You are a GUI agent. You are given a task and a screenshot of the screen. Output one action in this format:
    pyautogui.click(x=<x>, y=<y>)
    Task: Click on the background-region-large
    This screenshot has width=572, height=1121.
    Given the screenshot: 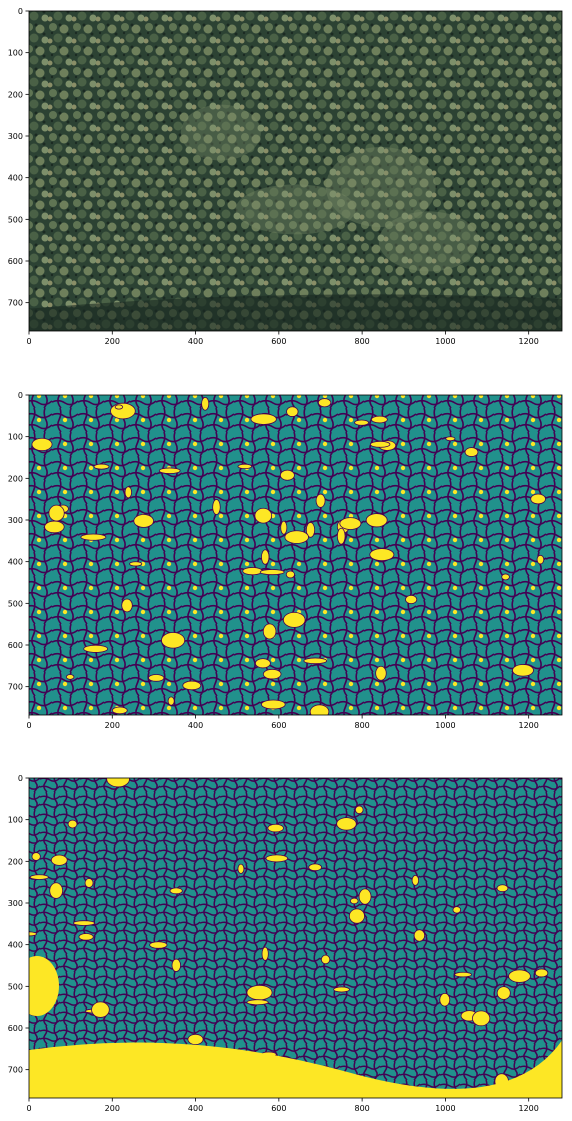 What is the action you would take?
    pyautogui.click(x=295, y=1069)
    